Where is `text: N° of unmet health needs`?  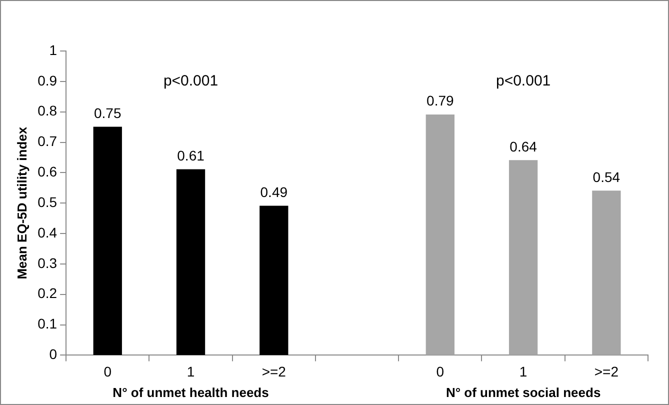
text: N° of unmet health needs is located at coordinates (190, 392).